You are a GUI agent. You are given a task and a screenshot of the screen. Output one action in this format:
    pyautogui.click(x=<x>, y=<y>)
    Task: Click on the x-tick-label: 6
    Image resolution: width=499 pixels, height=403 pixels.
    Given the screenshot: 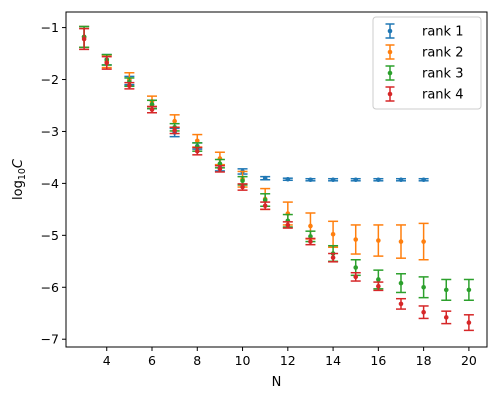 What is the action you would take?
    pyautogui.click(x=152, y=360)
    